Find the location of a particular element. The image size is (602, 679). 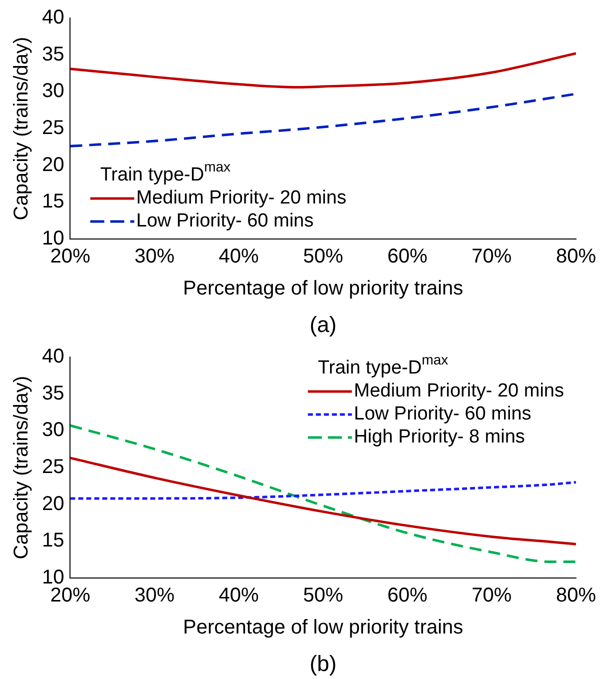

text: (b) is located at coordinates (323, 663).